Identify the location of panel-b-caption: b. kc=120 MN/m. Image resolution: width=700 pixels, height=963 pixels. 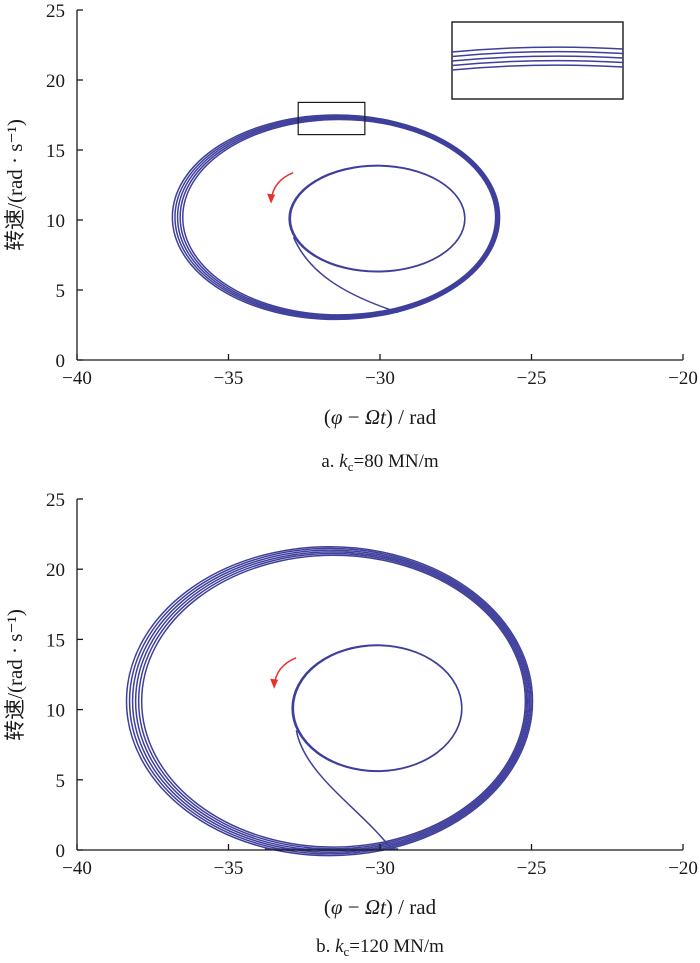
(380, 947).